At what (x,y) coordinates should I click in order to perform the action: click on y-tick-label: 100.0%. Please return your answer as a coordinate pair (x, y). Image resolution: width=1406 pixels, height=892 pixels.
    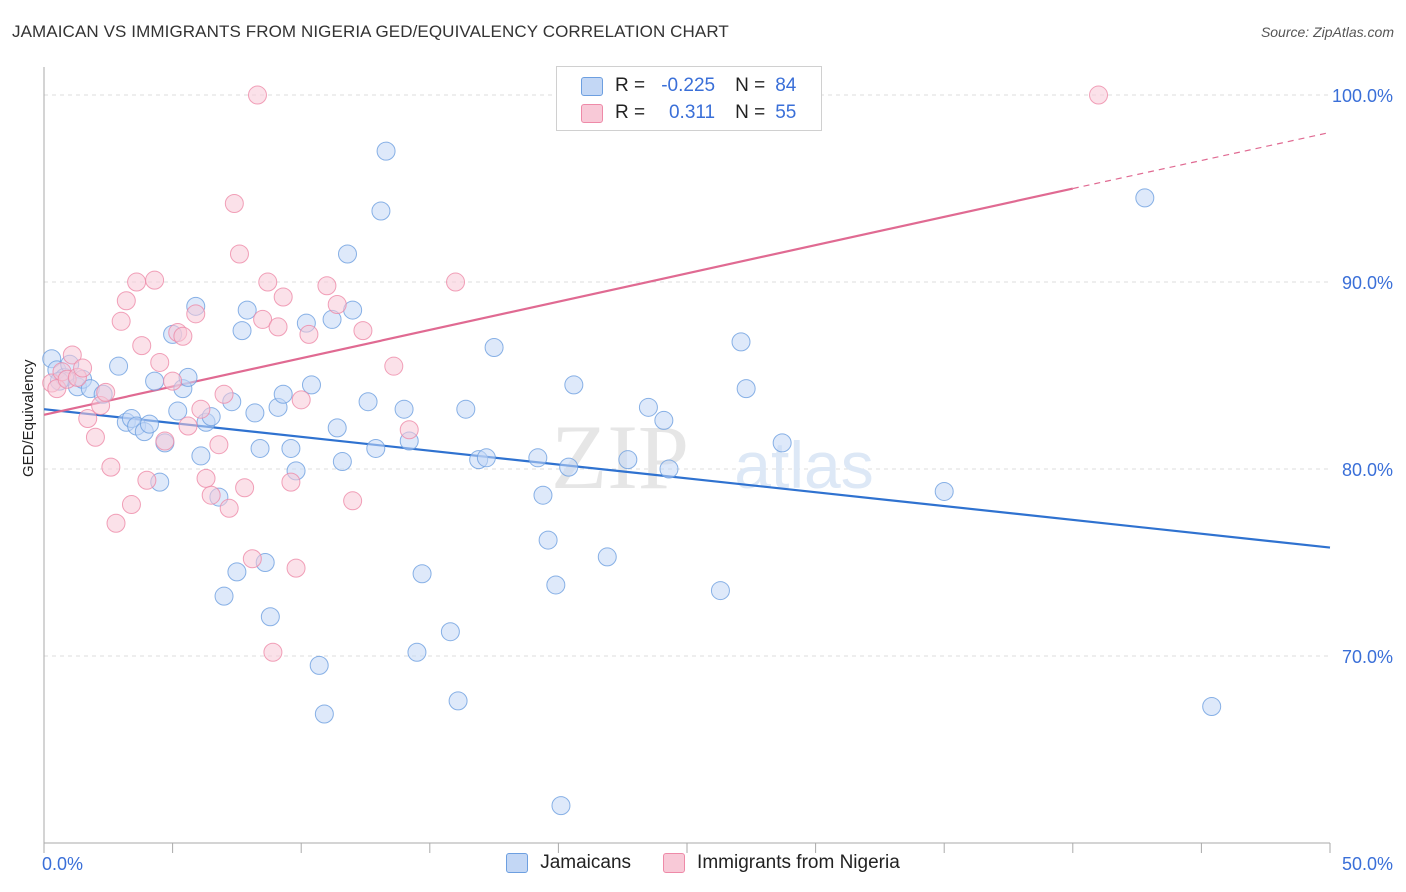
    Looking at the image, I should click on (1362, 96).